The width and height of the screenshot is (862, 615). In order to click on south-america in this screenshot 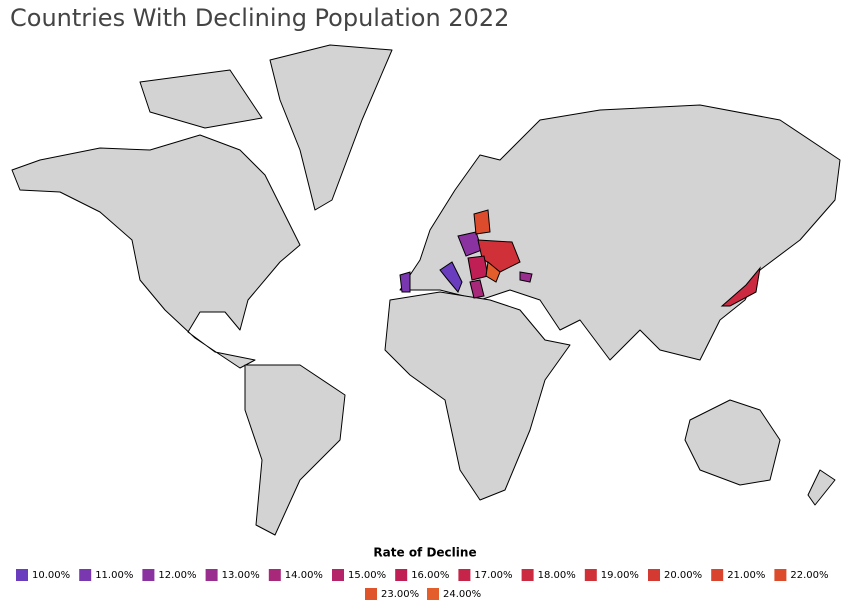, I will do `click(295, 450)`.